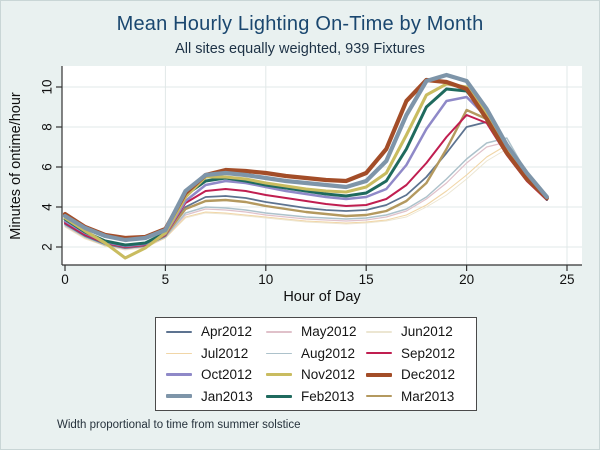  Describe the element at coordinates (279, 396) in the screenshot. I see `legend-swatch-feb2013` at that location.